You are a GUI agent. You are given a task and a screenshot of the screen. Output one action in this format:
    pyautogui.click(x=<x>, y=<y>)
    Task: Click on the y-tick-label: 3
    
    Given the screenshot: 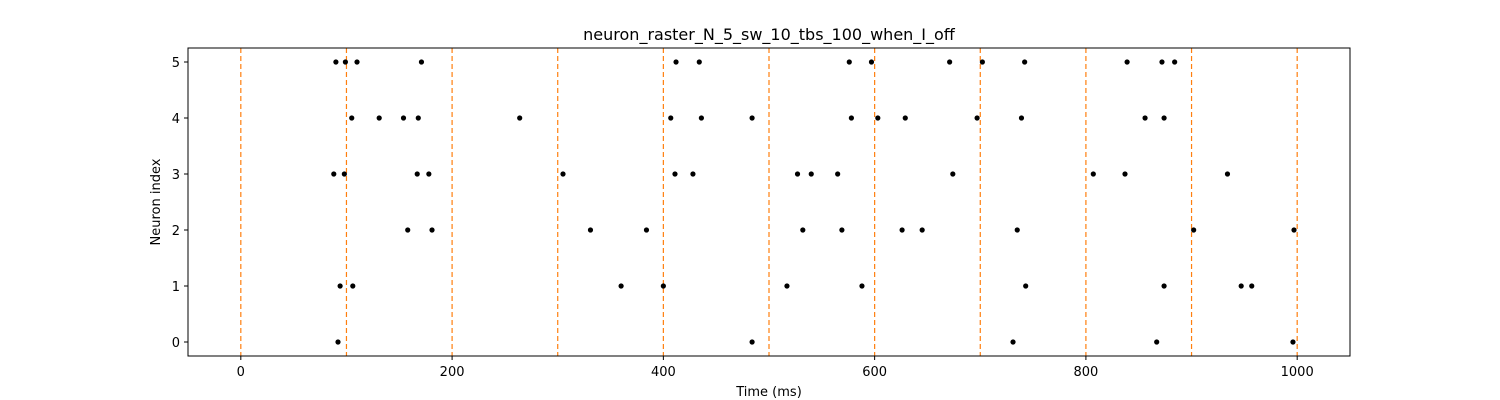 What is the action you would take?
    pyautogui.click(x=176, y=175)
    